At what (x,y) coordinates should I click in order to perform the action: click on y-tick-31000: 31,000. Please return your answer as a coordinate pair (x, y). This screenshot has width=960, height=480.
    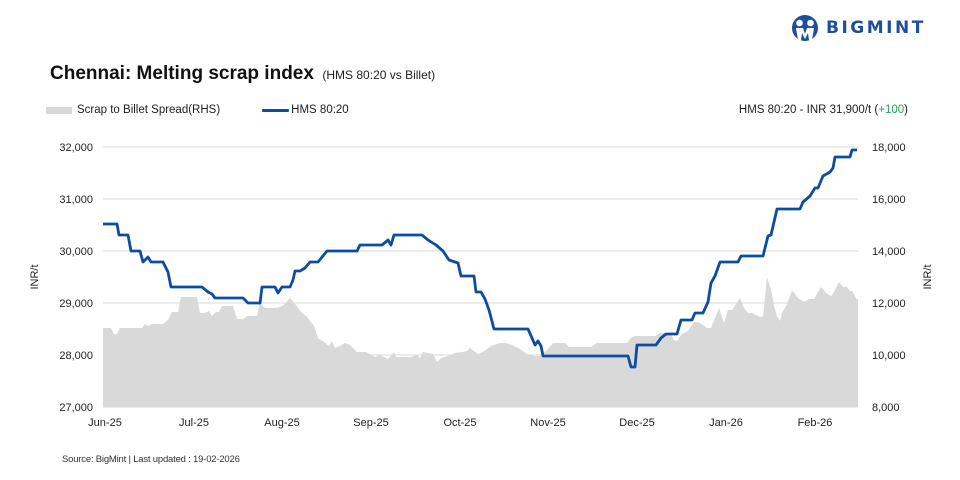
    Looking at the image, I should click on (76, 200).